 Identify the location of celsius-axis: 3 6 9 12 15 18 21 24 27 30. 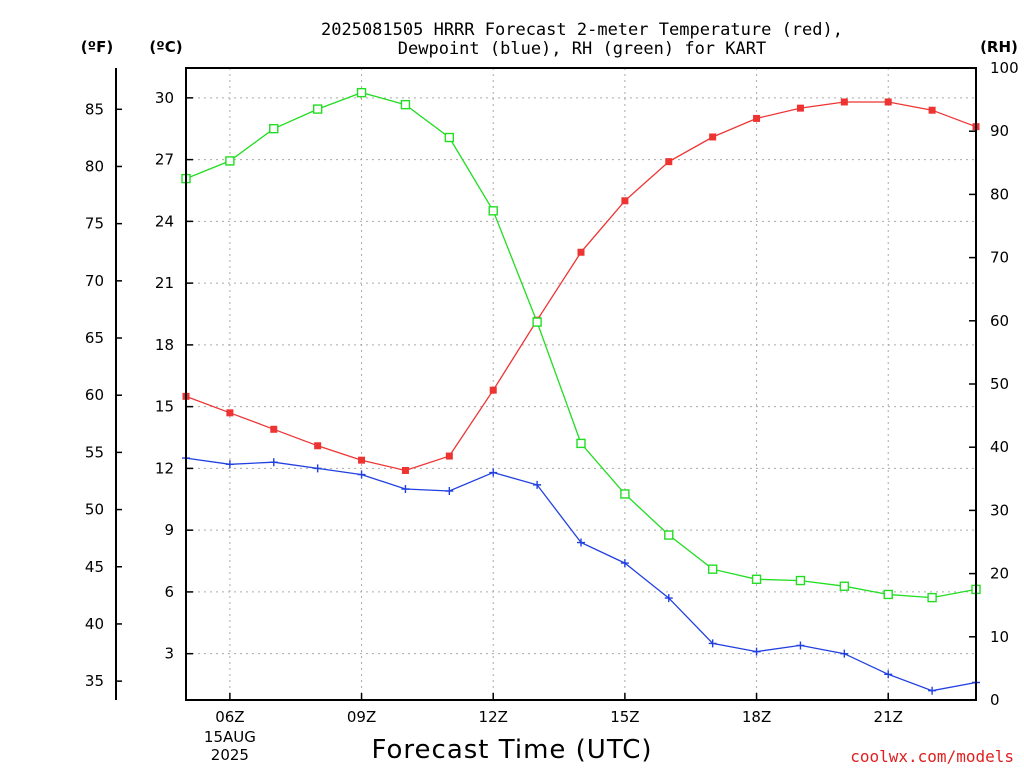
(174, 376).